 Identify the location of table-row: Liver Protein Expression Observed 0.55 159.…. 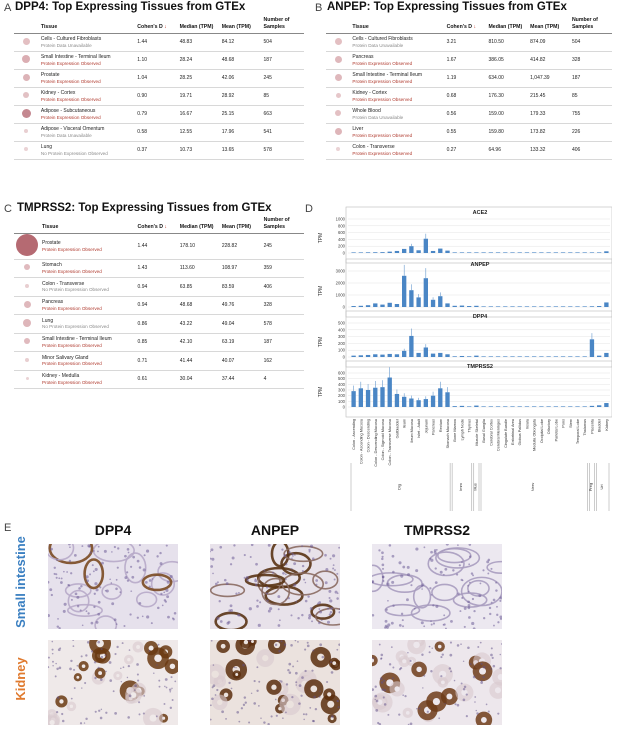
(469, 132).